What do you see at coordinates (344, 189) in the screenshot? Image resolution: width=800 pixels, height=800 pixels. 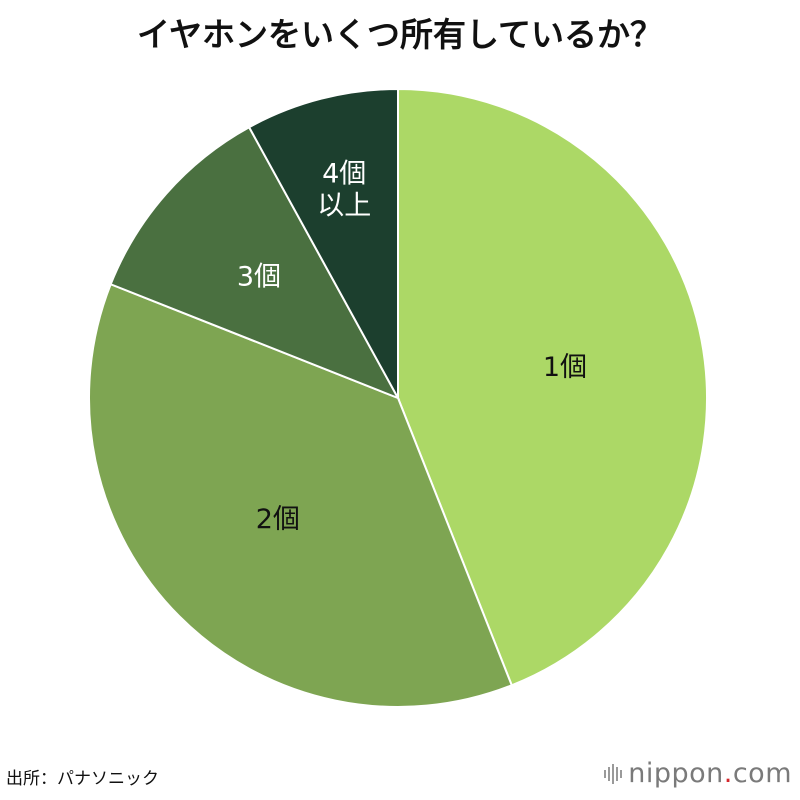 I see `slice-label-4: 4個以上` at bounding box center [344, 189].